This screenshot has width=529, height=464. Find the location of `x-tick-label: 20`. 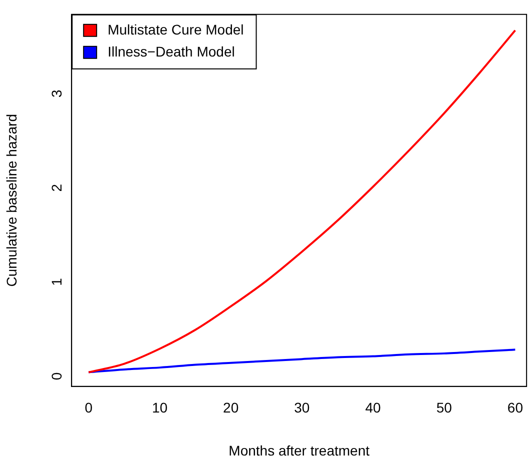

x-tick-label: 20 is located at coordinates (231, 408).